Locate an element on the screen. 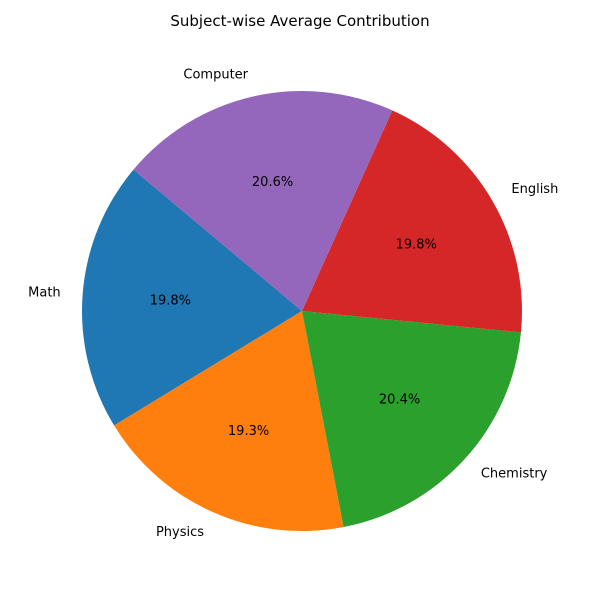  pct-label-math: 19.8% is located at coordinates (170, 301).